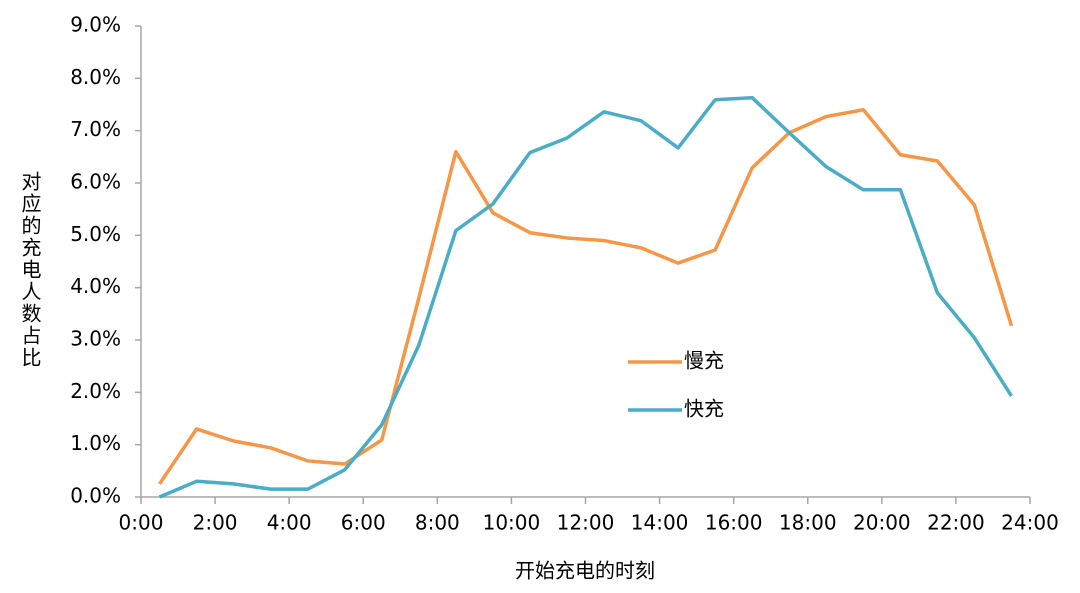 The width and height of the screenshot is (1080, 593). What do you see at coordinates (95, 391) in the screenshot?
I see `y-tick-label: 2.0%` at bounding box center [95, 391].